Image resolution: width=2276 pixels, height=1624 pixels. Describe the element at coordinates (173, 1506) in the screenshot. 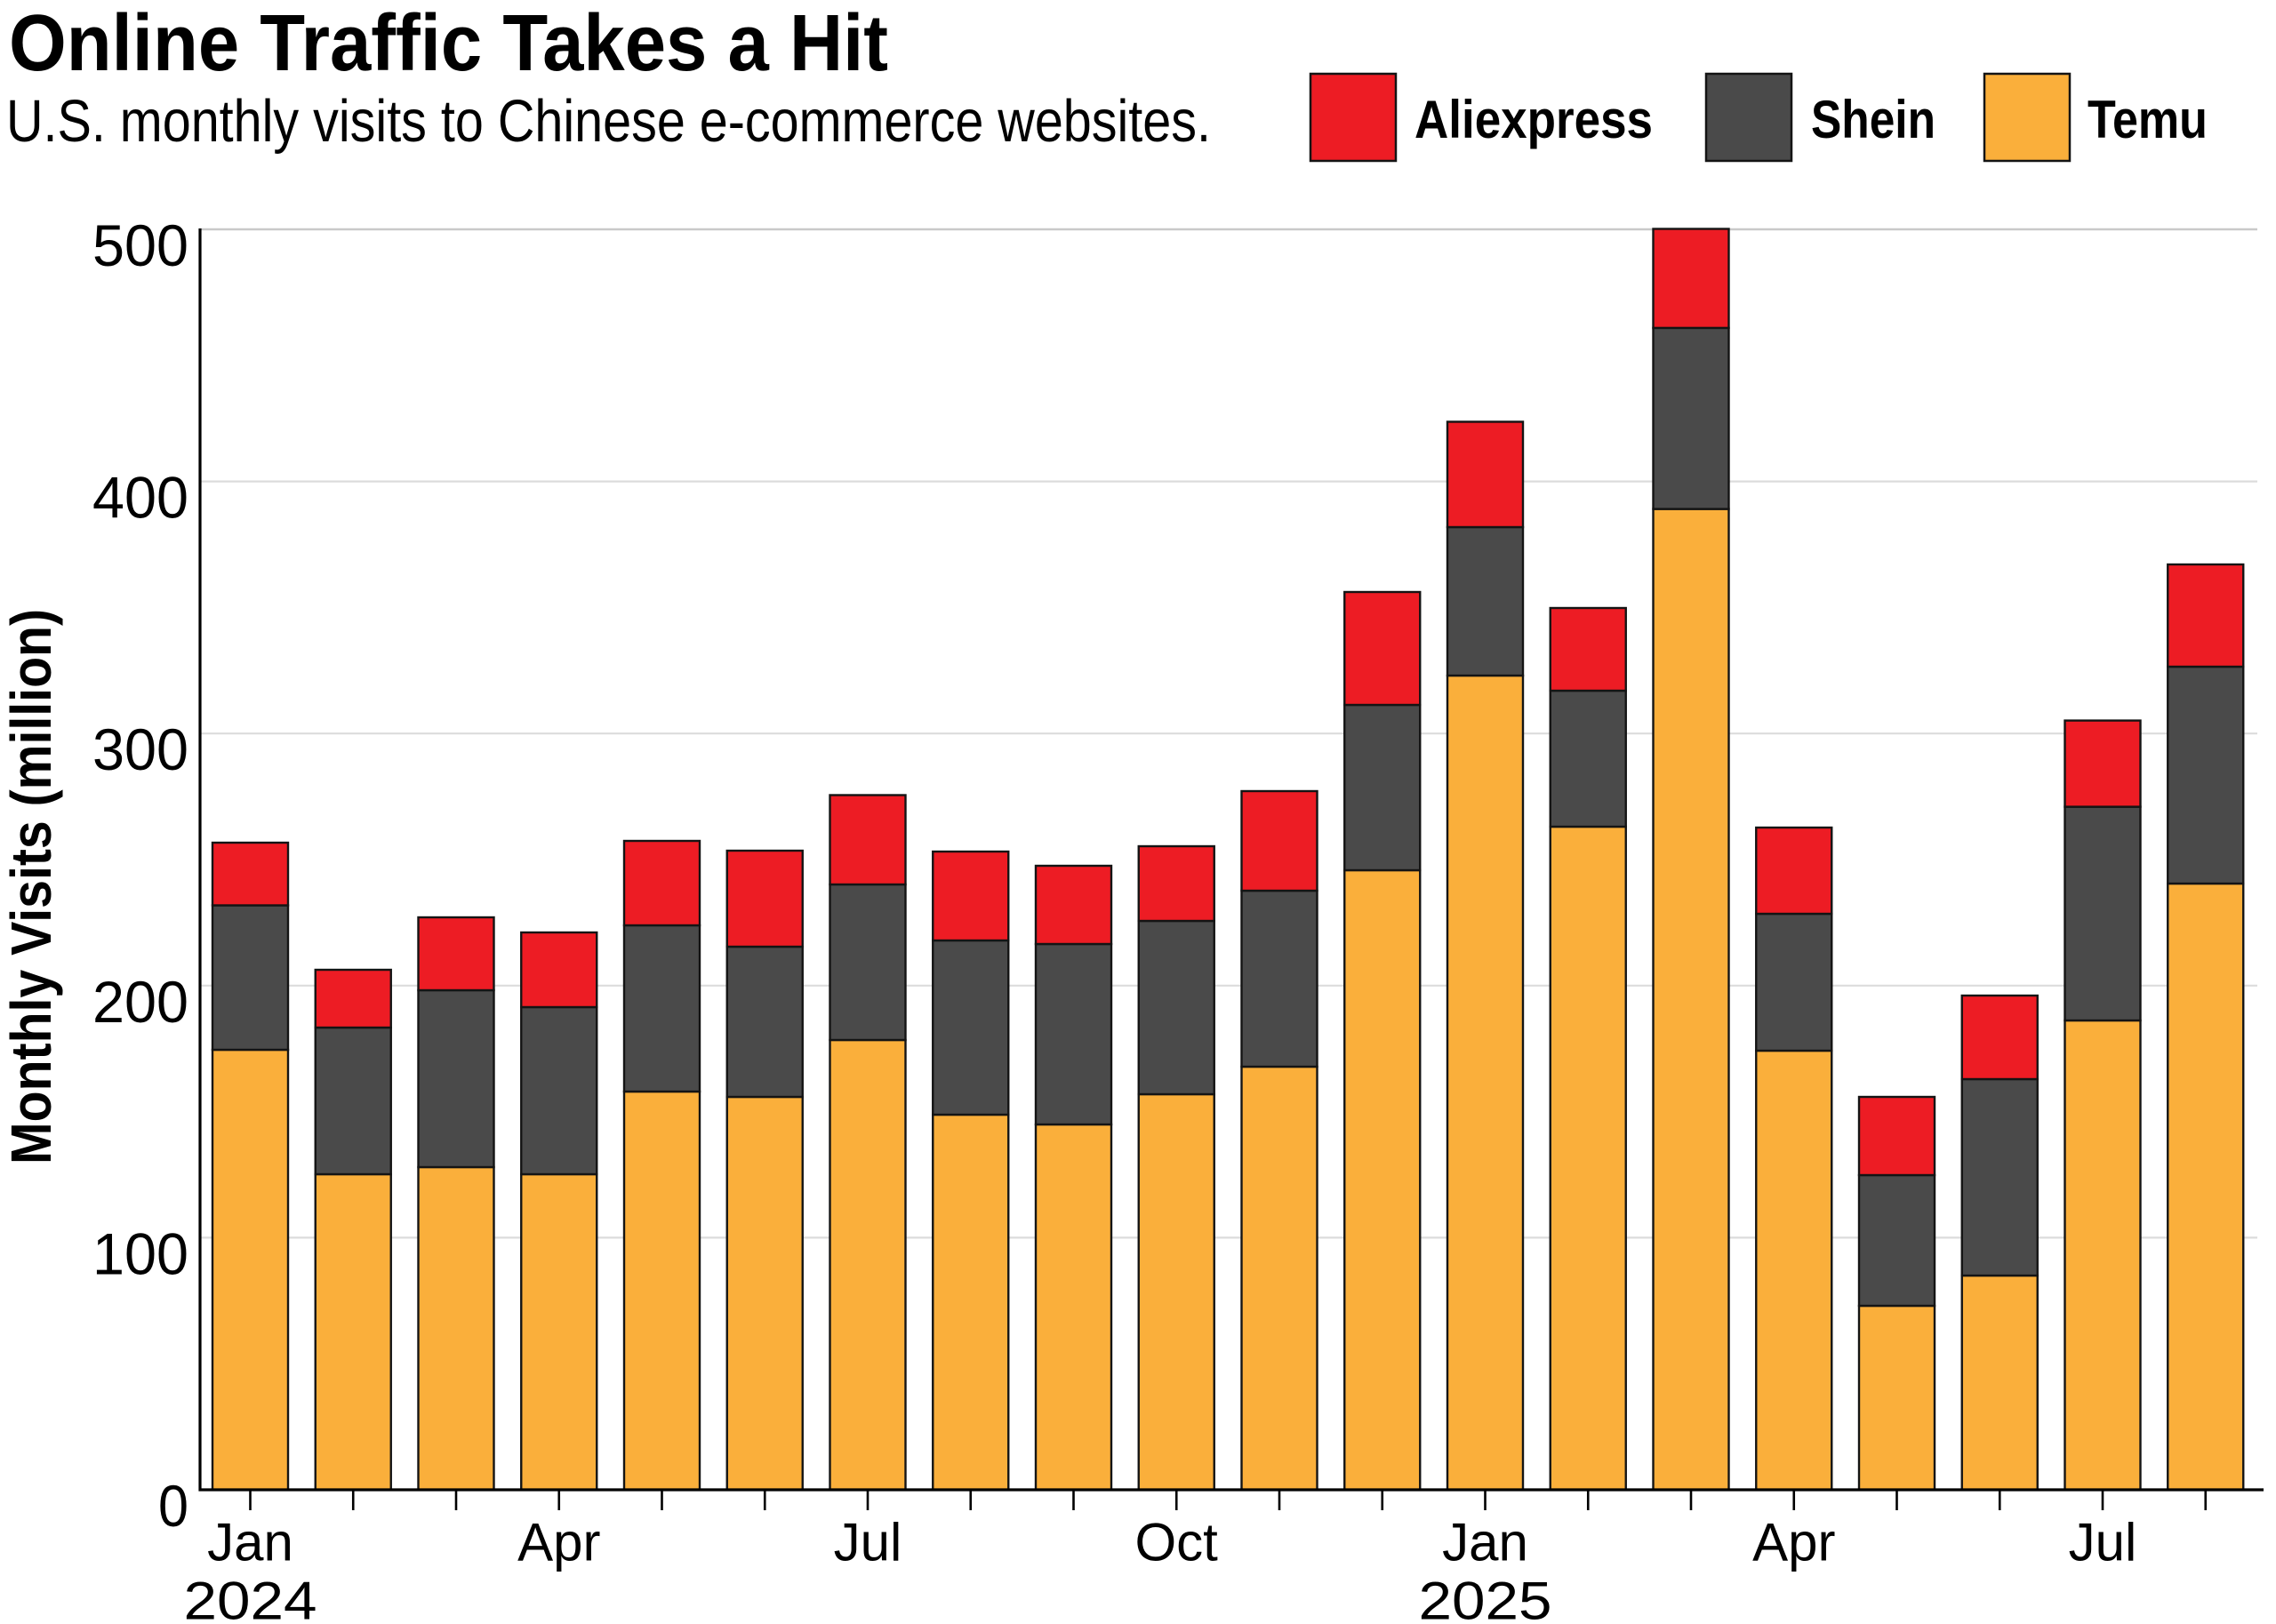

I see `svg-text: 0` at that location.